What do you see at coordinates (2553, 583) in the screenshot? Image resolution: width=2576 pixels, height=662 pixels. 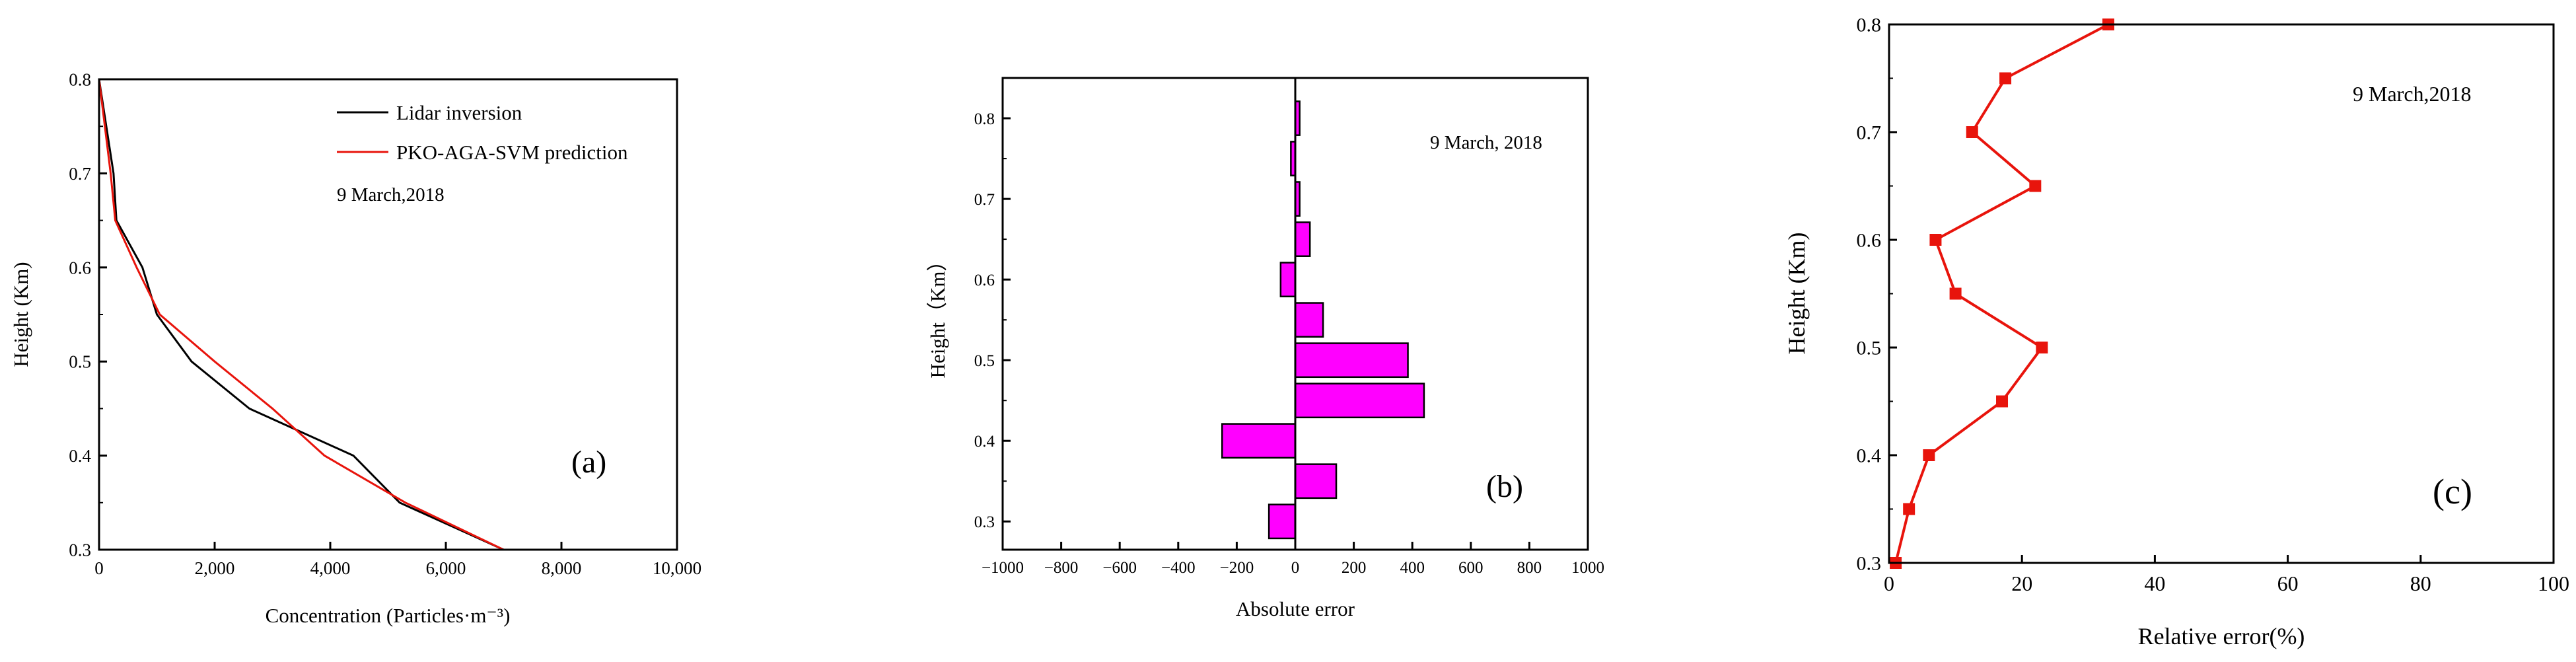 I see `x-tick-label: 100` at bounding box center [2553, 583].